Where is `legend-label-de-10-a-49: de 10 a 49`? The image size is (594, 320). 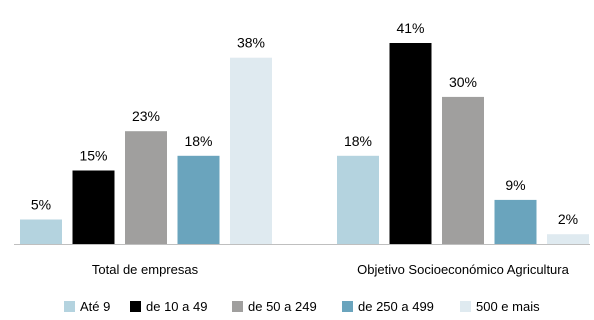
legend-label-de-10-a-49: de 10 a 49 is located at coordinates (176, 306).